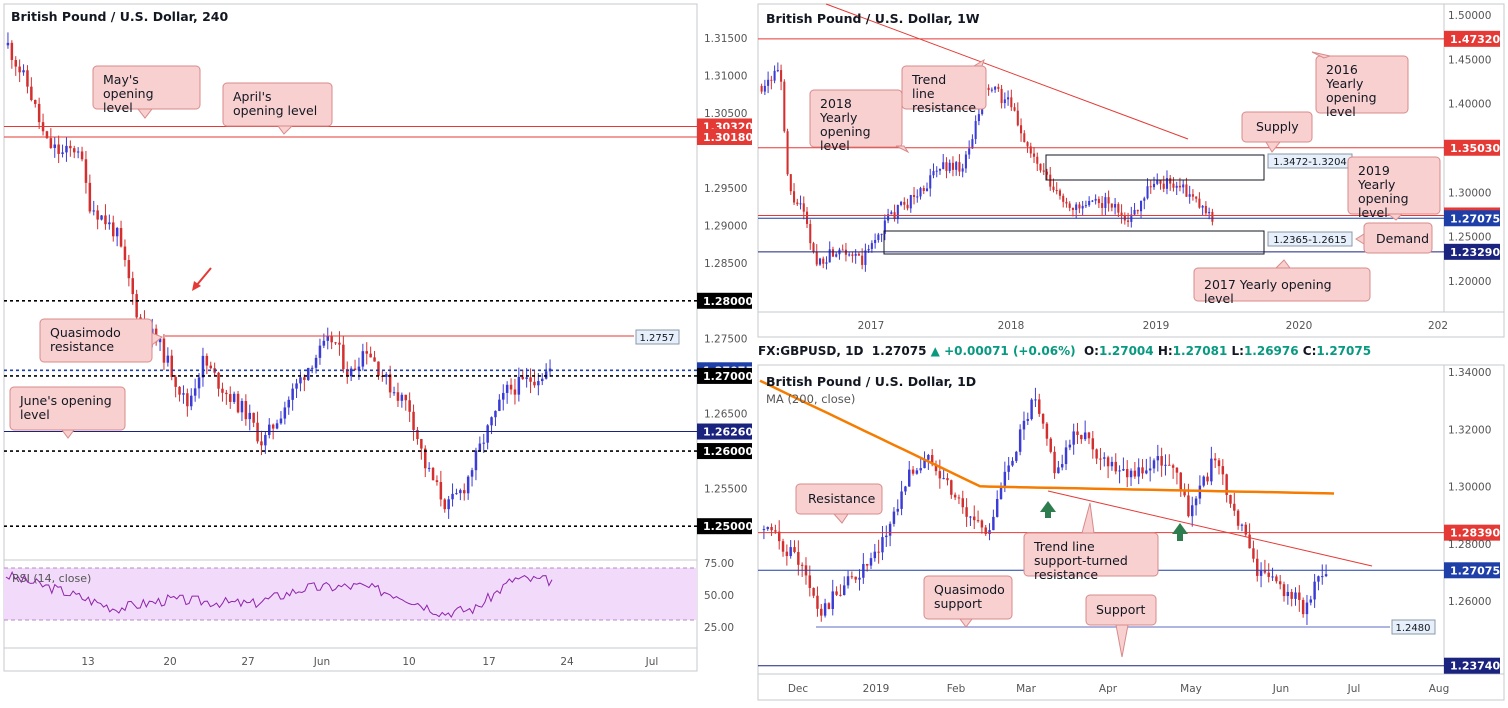 The image size is (1508, 708). Describe the element at coordinates (1475, 252) in the screenshot. I see `svg-text: 1.23290` at that location.